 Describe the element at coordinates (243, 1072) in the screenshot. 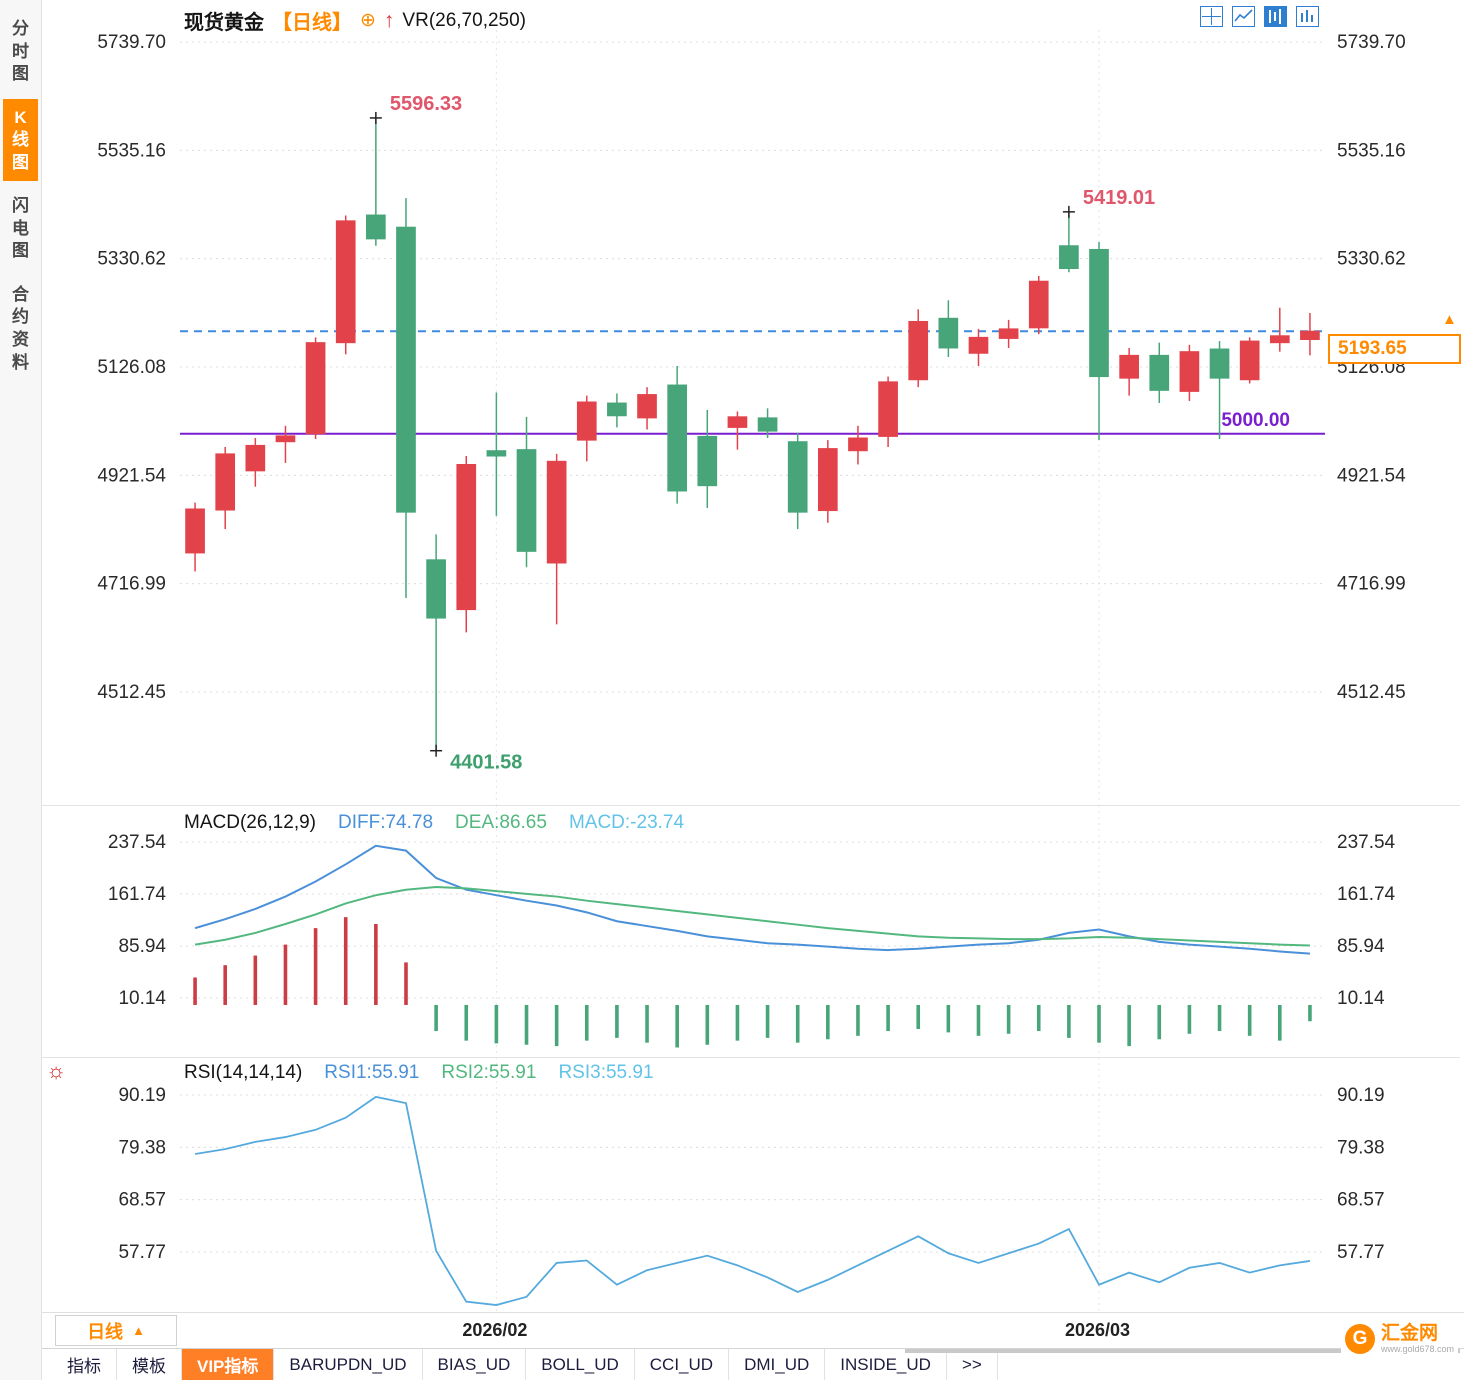

I see `indicator-title: RSI(14,14,14)` at that location.